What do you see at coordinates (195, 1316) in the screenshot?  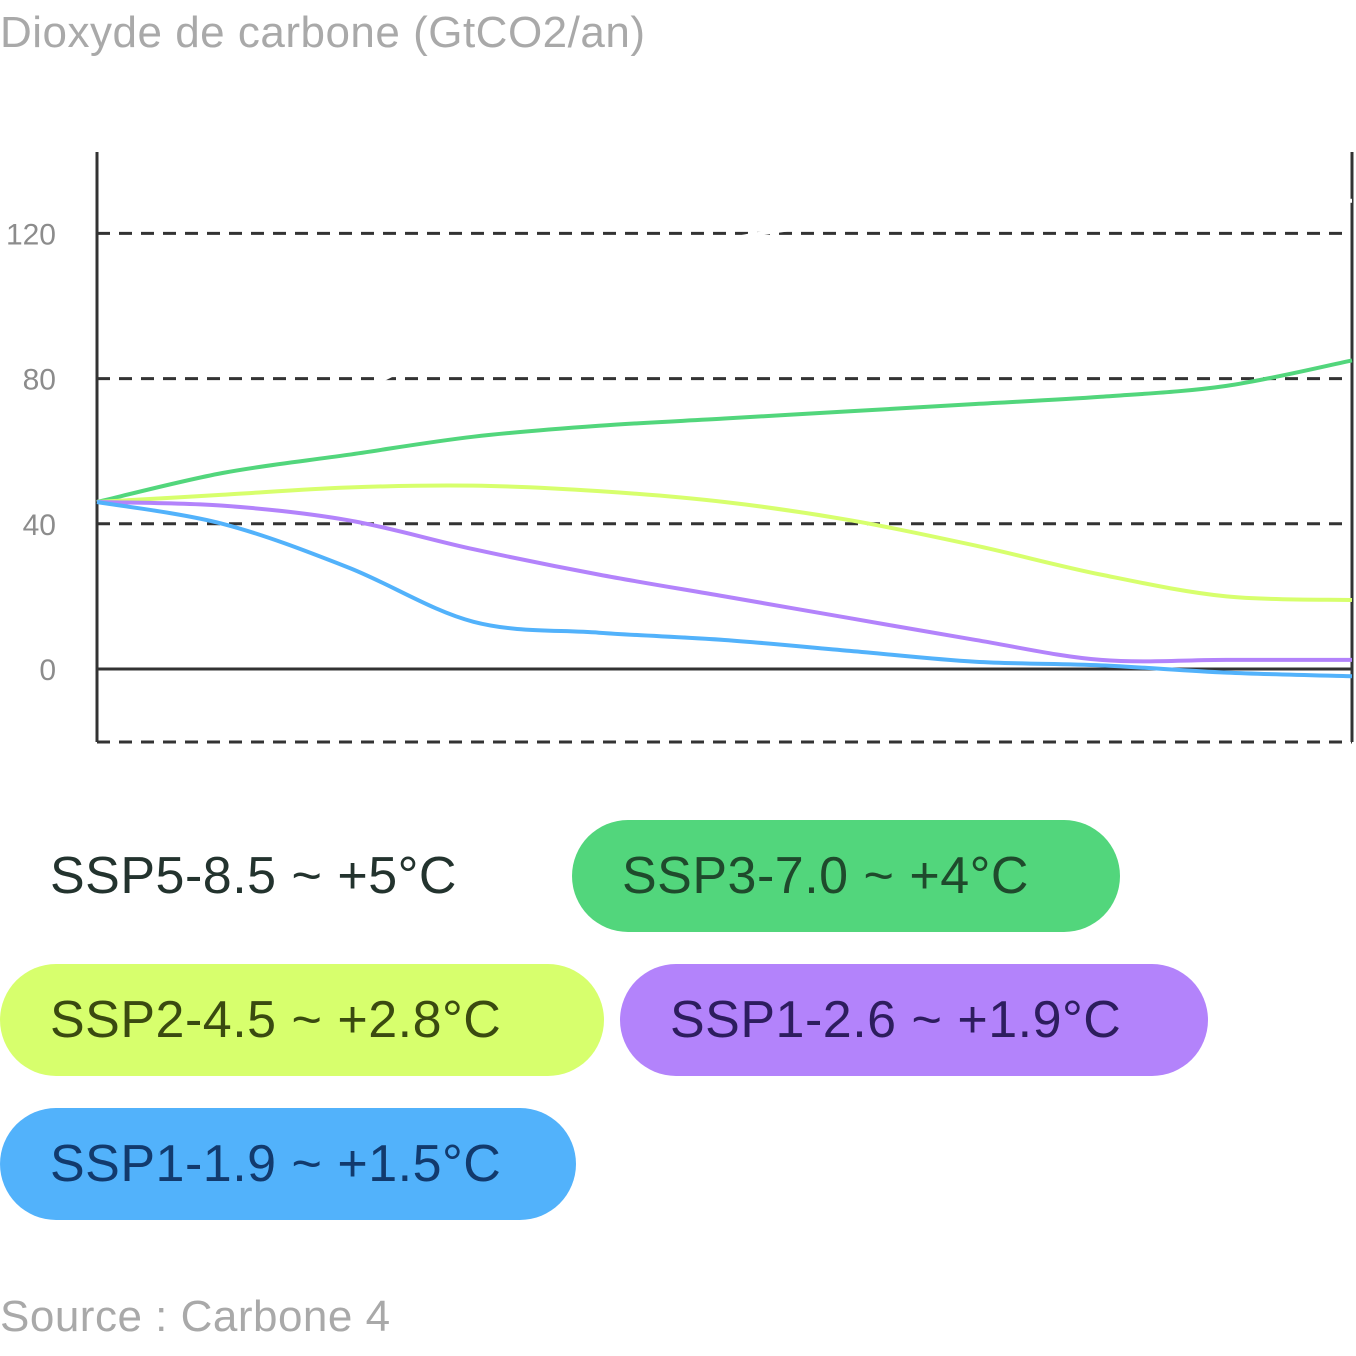 I see `source-note: Source : Carbone 4` at bounding box center [195, 1316].